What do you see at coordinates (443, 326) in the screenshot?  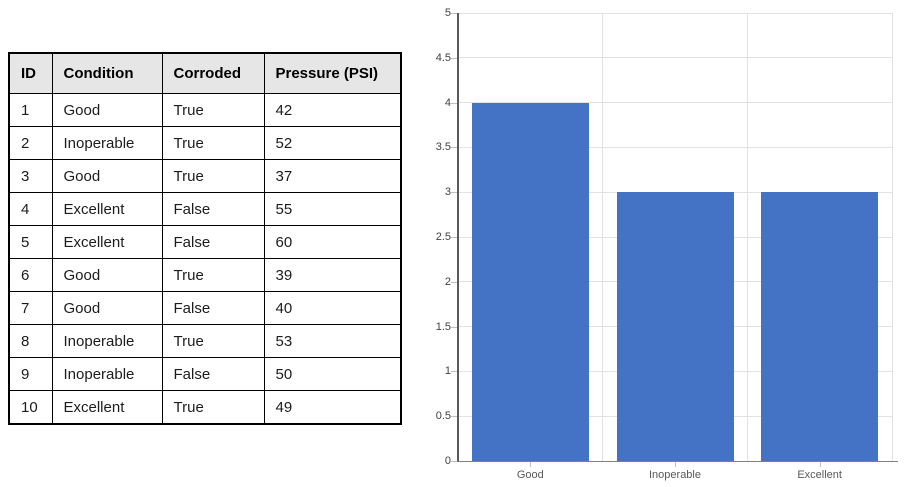 I see `y-axis-tick-label: 1.5` at bounding box center [443, 326].